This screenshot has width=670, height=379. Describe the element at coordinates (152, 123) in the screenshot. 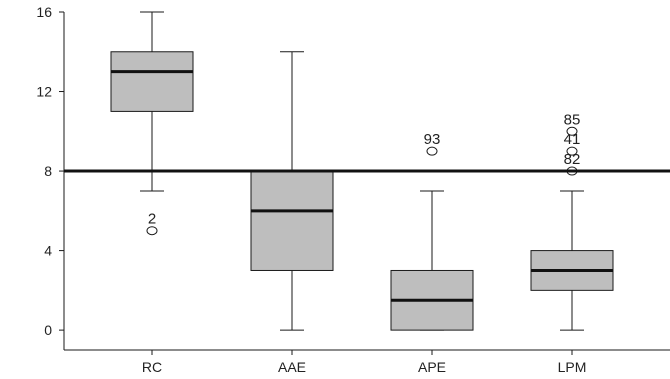

I see `box-rc: 2` at that location.